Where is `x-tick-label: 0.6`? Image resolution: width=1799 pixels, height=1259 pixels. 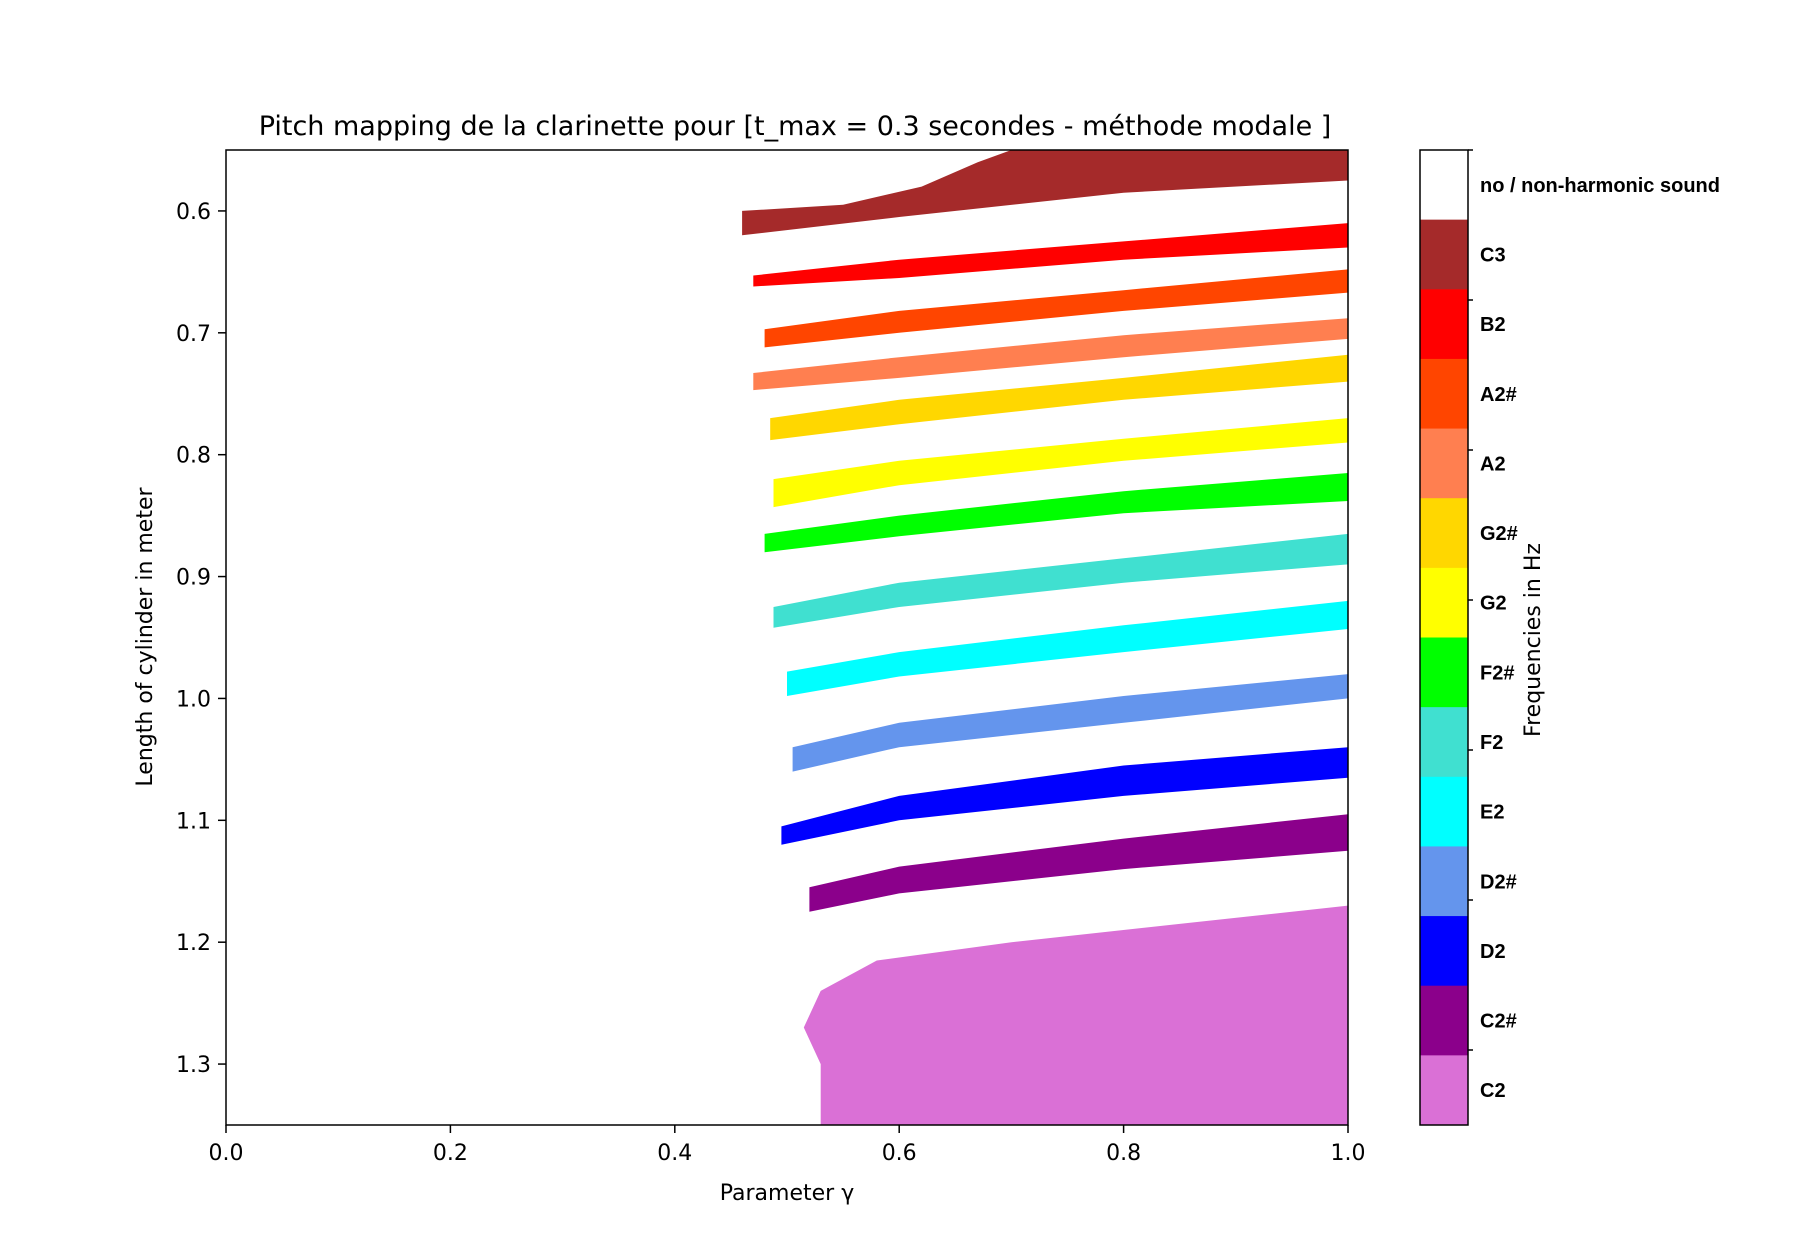 x-tick-label: 0.6 is located at coordinates (899, 1153).